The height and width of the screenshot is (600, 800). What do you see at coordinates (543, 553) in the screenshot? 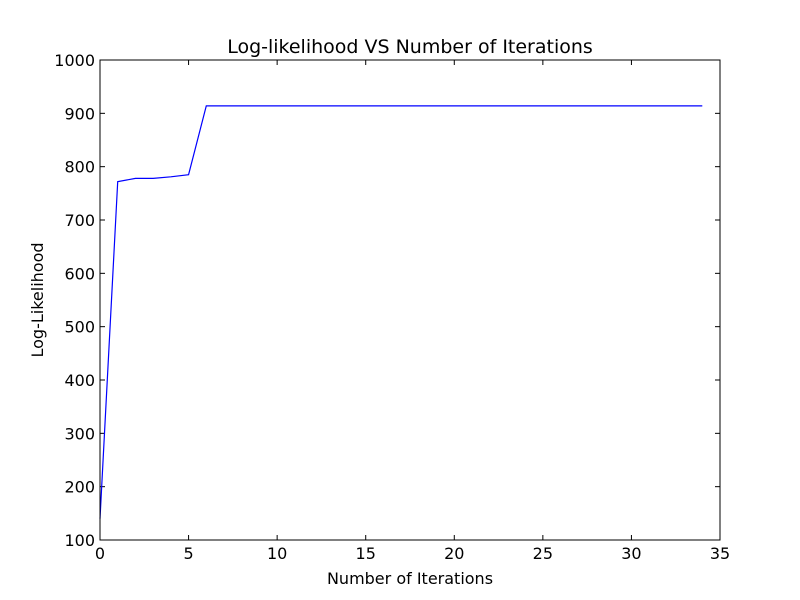
I see `x-tick-label: 25` at bounding box center [543, 553].